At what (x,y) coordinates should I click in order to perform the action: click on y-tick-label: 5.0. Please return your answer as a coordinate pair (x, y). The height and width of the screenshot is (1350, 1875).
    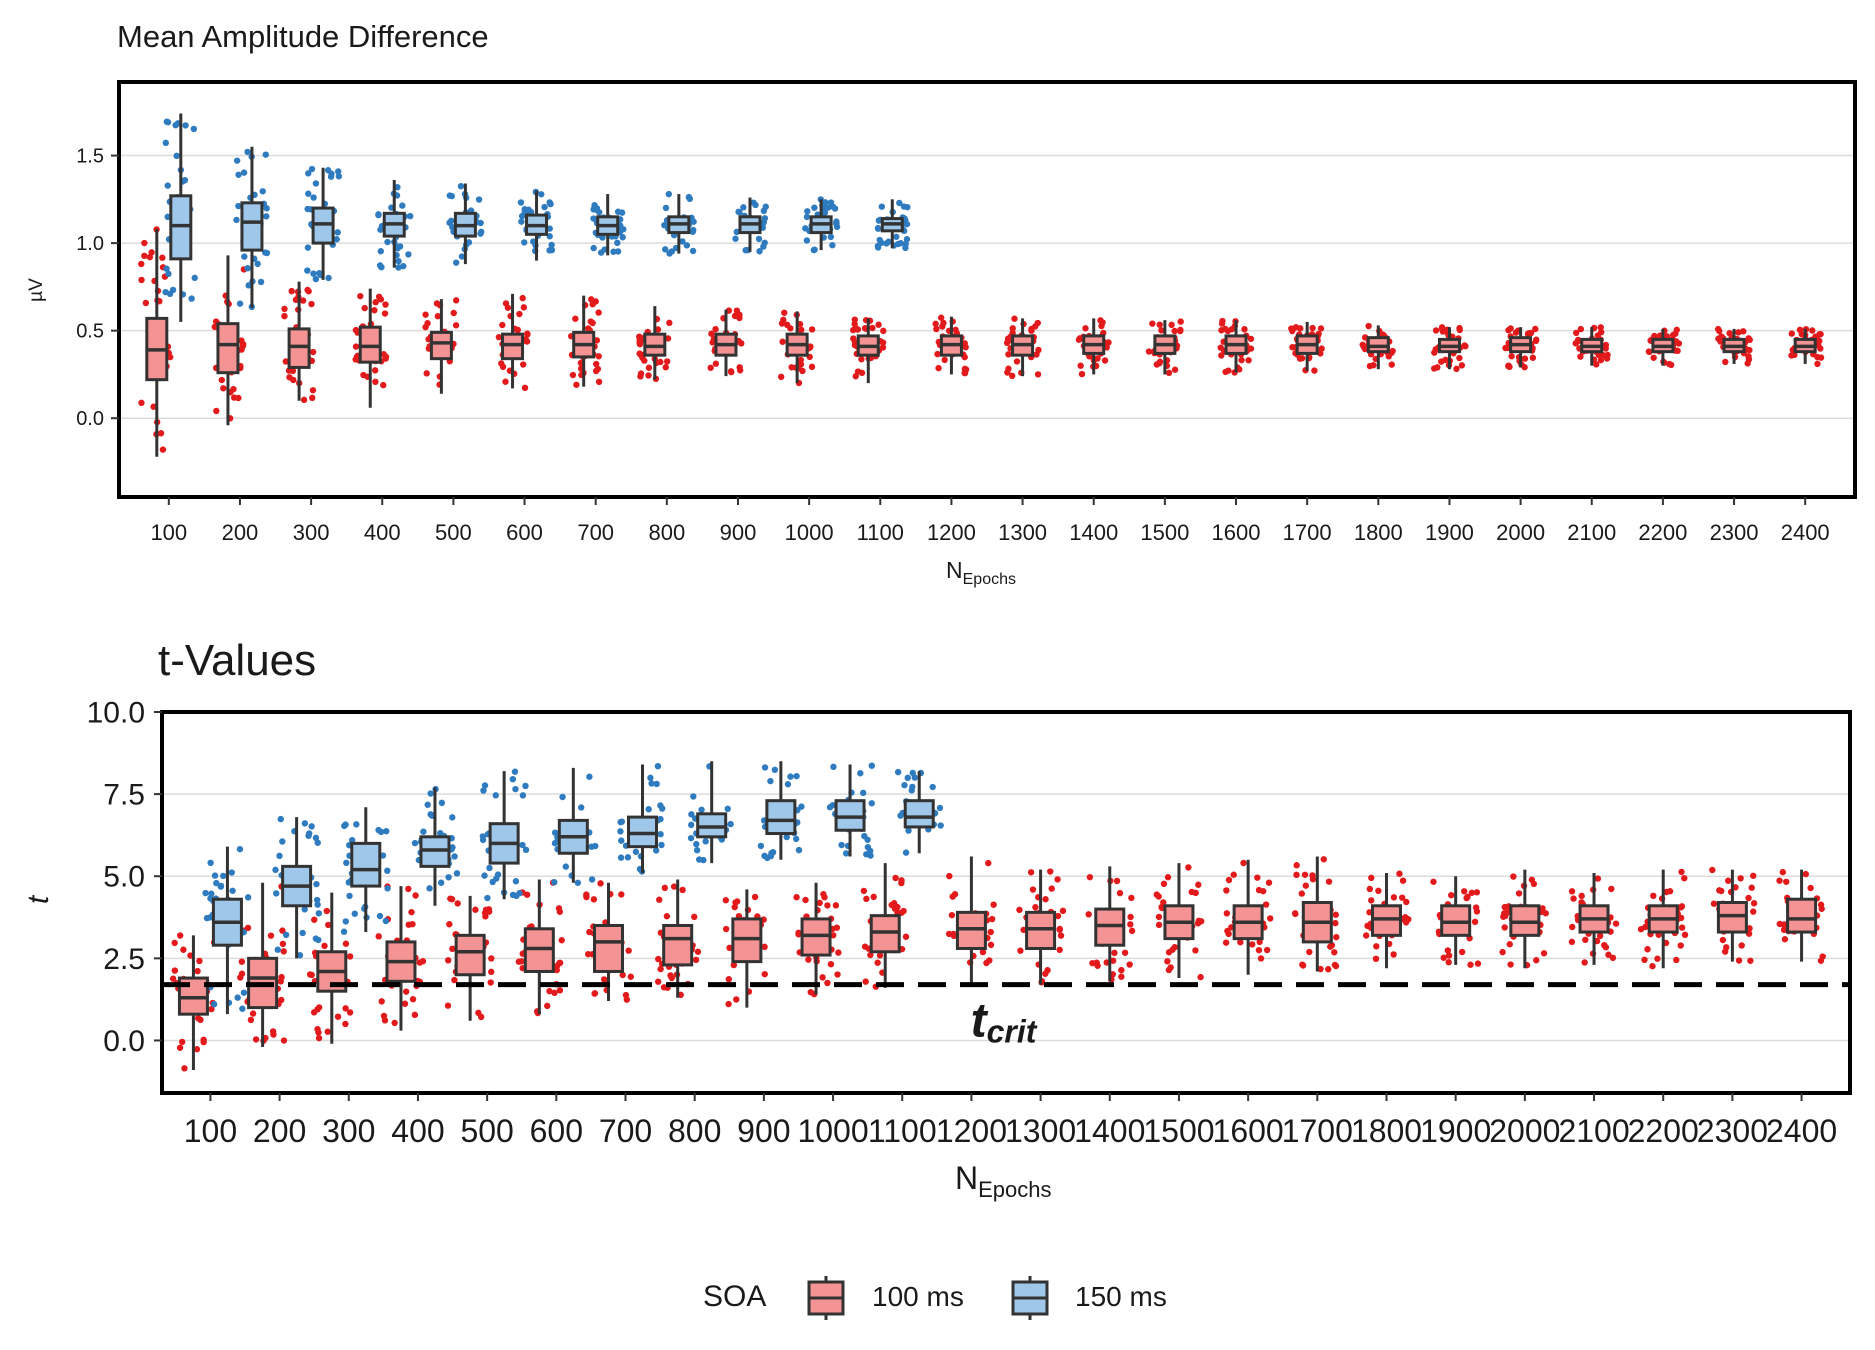
    Looking at the image, I should click on (124, 877).